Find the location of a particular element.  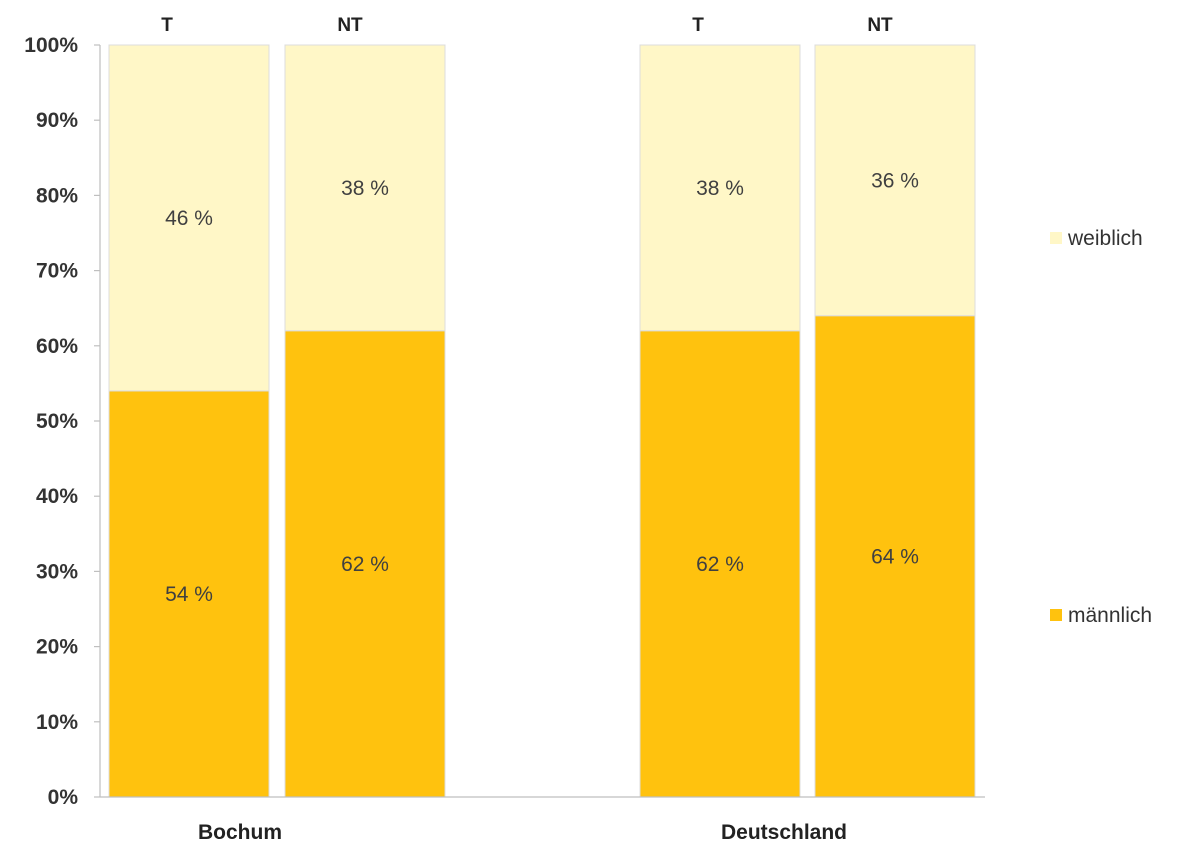

y-tick-label: 0% is located at coordinates (63, 797).